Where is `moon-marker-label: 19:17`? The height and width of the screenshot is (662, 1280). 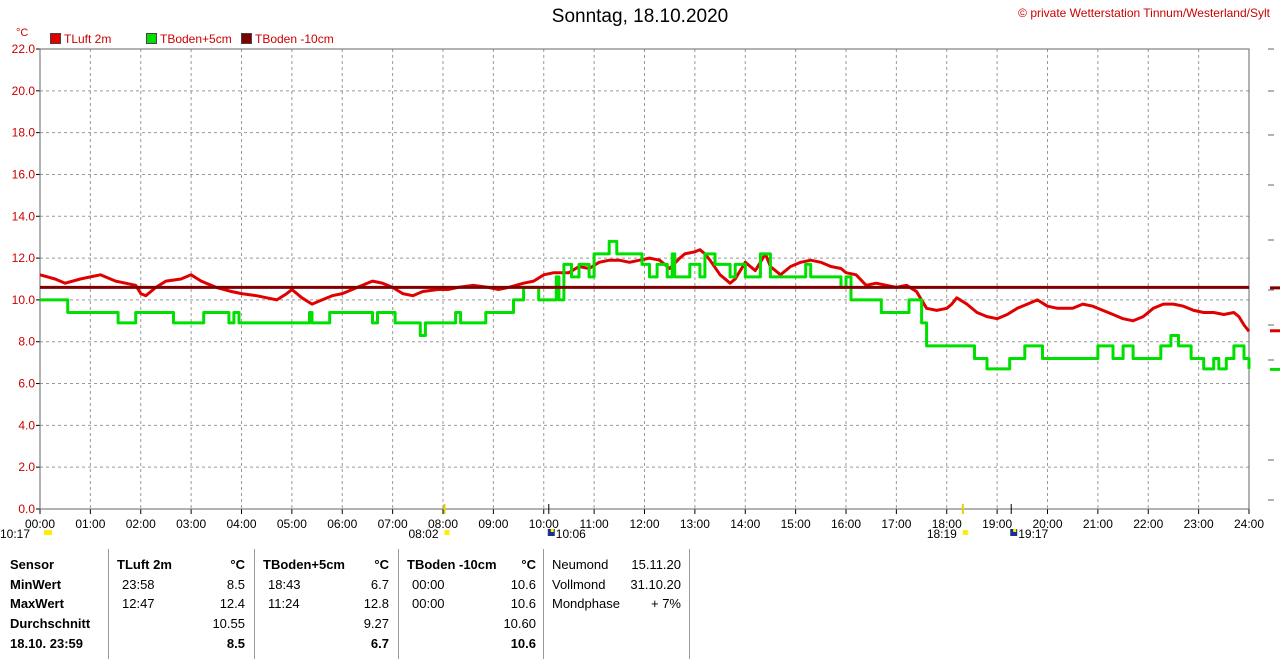
moon-marker-label: 19:17 is located at coordinates (1033, 534).